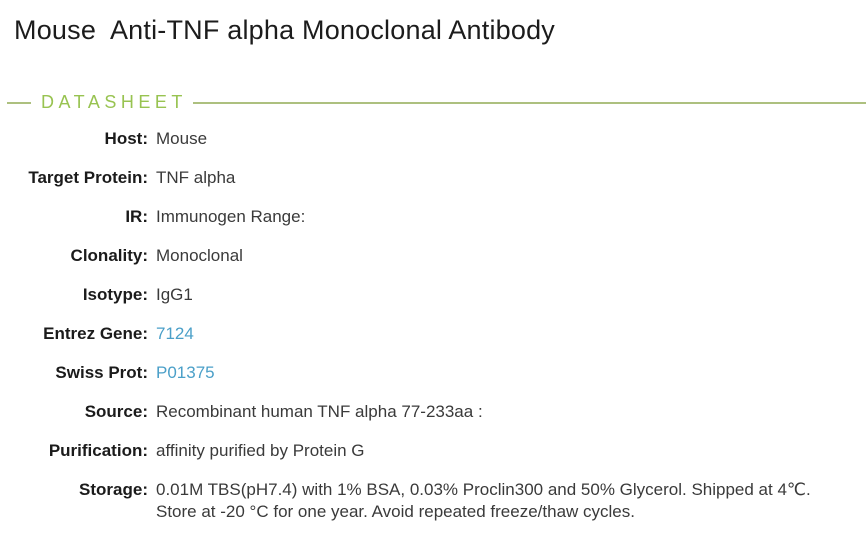 The height and width of the screenshot is (533, 866). Describe the element at coordinates (433, 178) in the screenshot. I see `target-protein-row: Target Protein: TNF alpha` at that location.